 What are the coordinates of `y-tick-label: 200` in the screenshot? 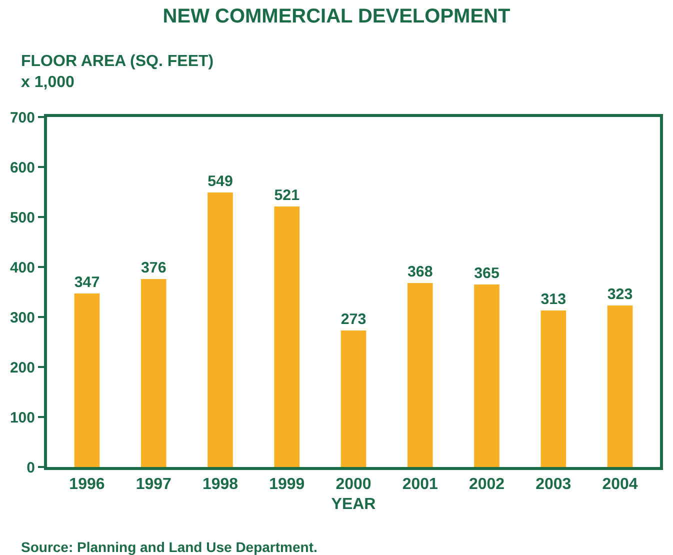 It's located at (22, 367).